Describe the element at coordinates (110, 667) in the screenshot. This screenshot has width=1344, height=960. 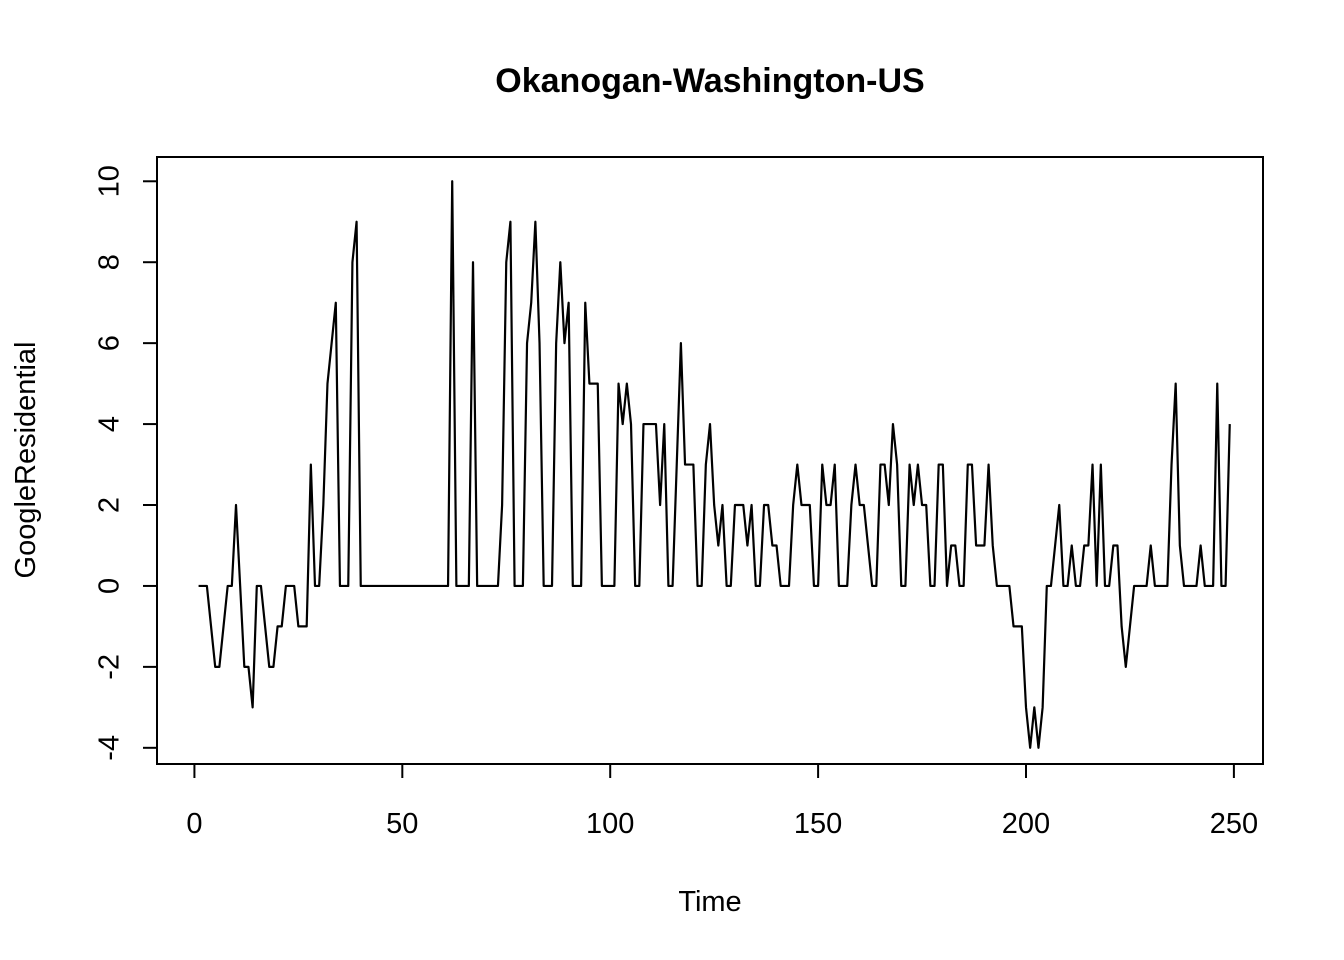
I see `y-tick-label: -2` at that location.